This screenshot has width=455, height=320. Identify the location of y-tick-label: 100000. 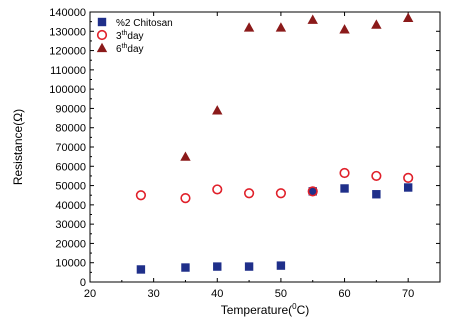
(67, 90).